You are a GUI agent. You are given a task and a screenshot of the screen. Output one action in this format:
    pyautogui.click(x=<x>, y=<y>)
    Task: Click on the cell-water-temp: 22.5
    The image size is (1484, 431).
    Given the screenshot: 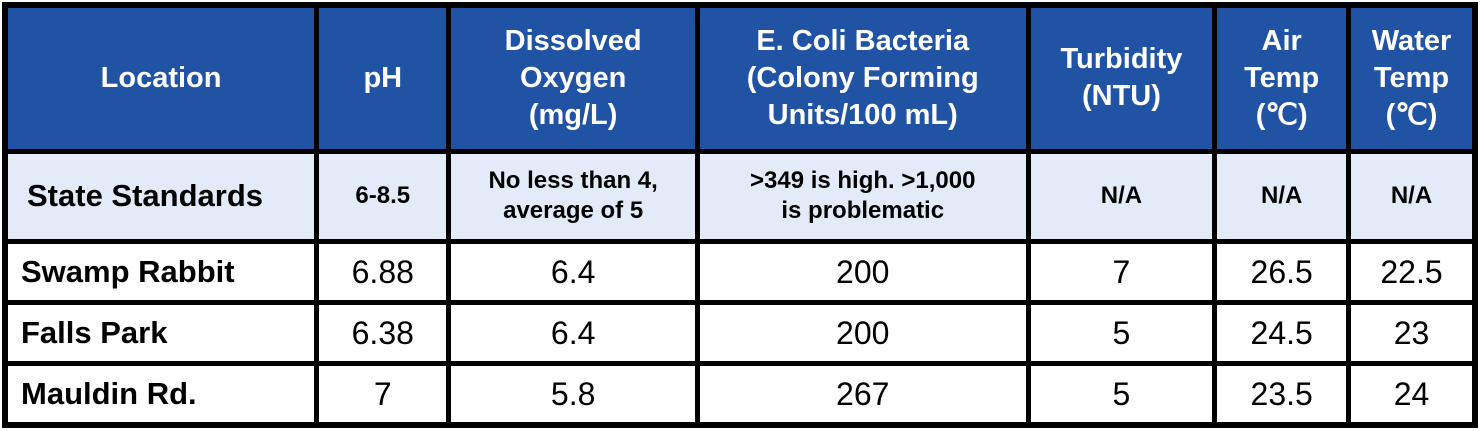 What is the action you would take?
    pyautogui.click(x=1412, y=272)
    